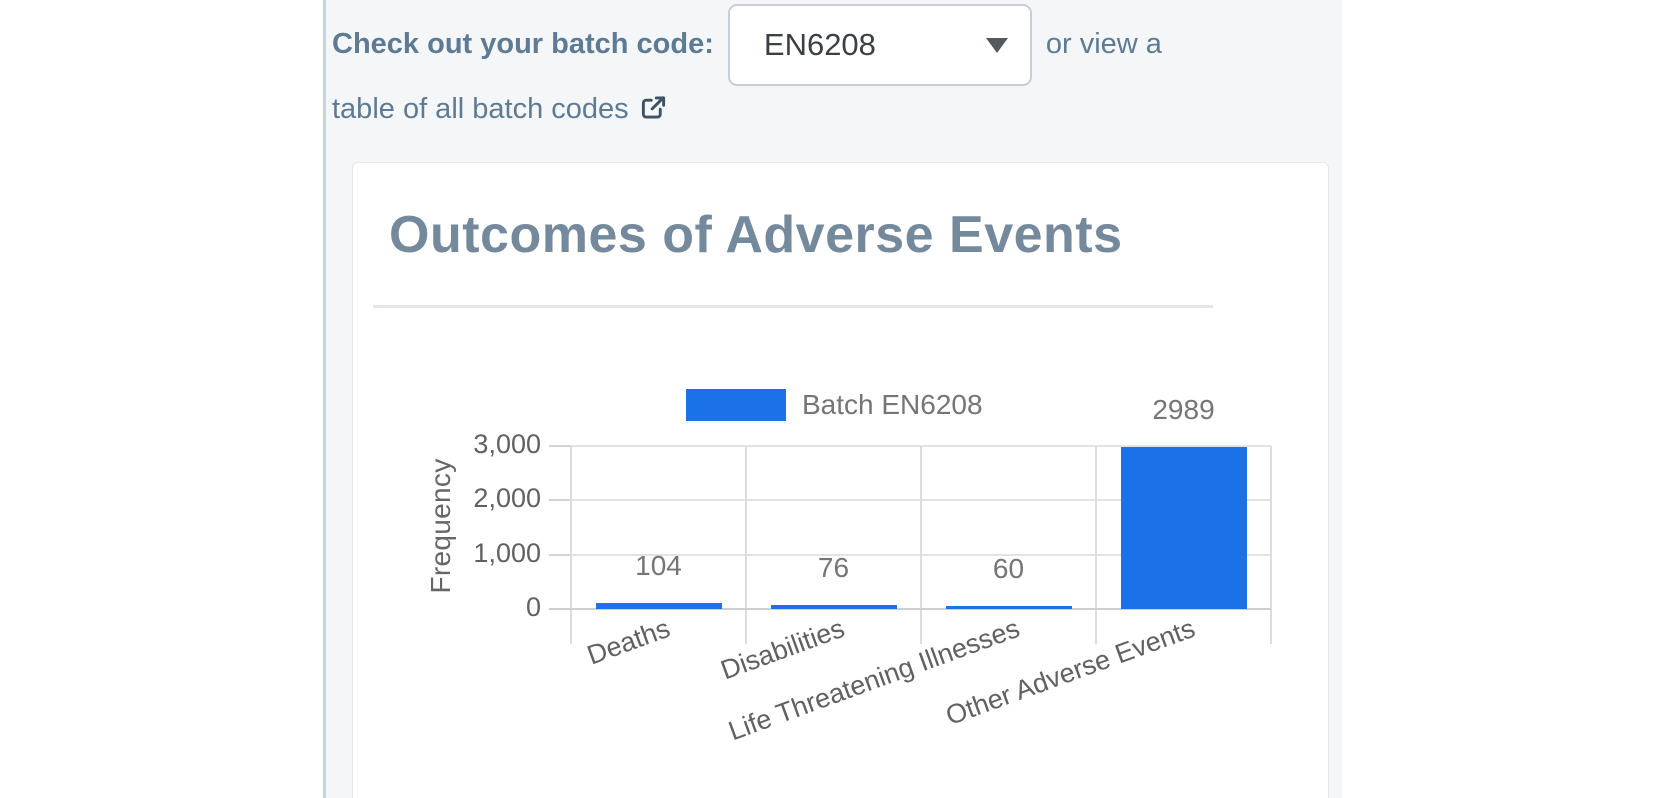 The image size is (1660, 798). Describe the element at coordinates (480, 108) in the screenshot. I see `batch-codes-table-link: table of all batch codes` at that location.